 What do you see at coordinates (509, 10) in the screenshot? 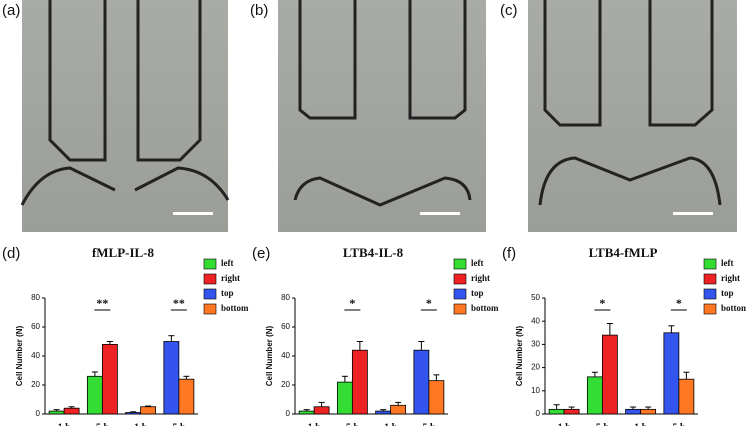
I see `panel-label: (c)` at bounding box center [509, 10].